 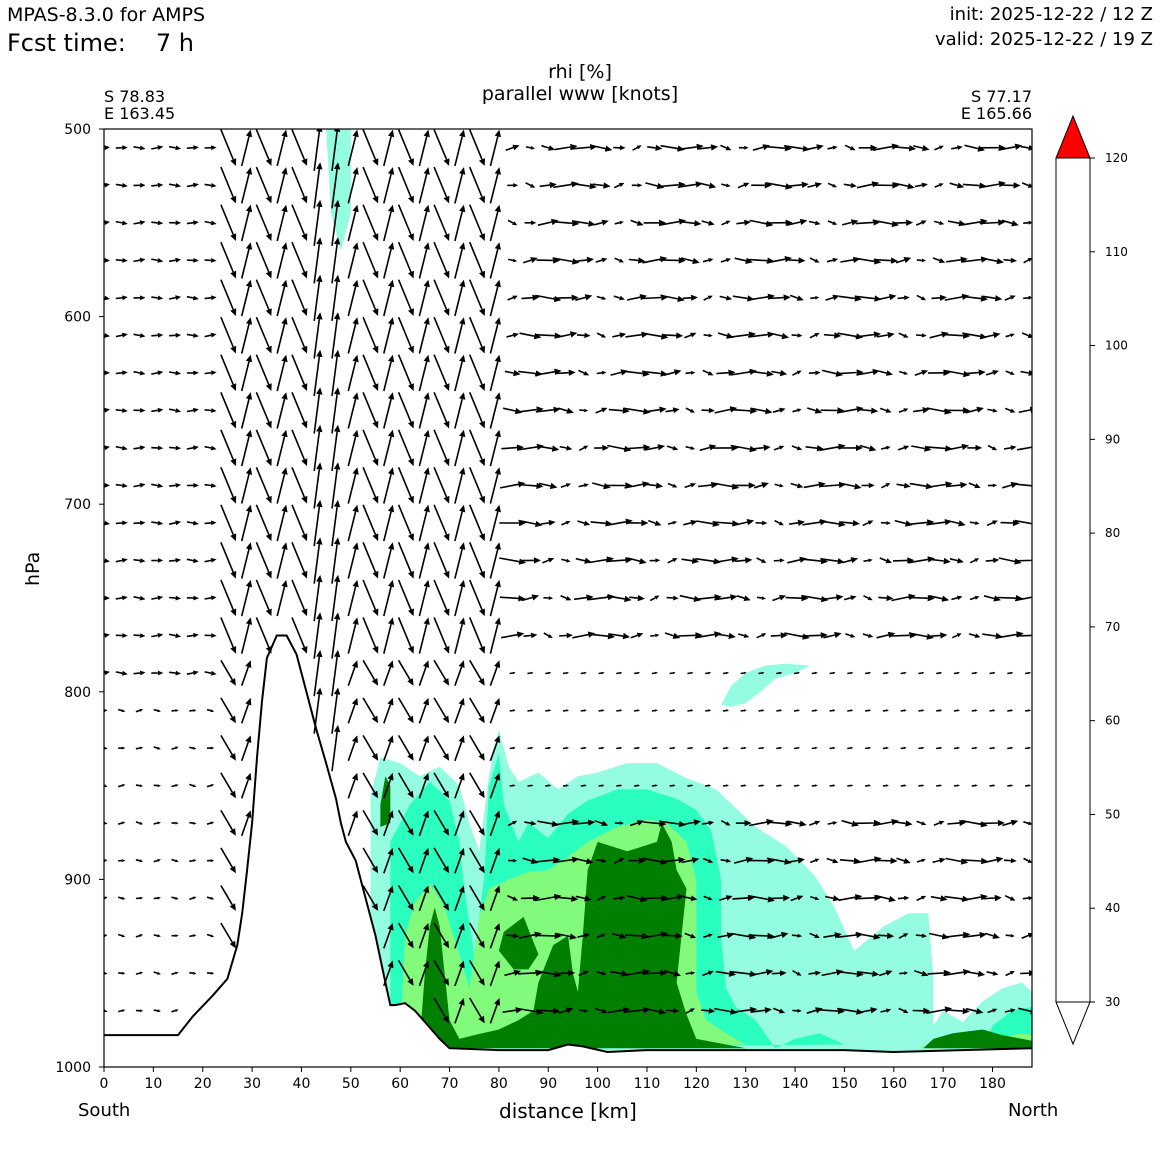 What do you see at coordinates (943, 1084) in the screenshot?
I see `x-tick-label: 170` at bounding box center [943, 1084].